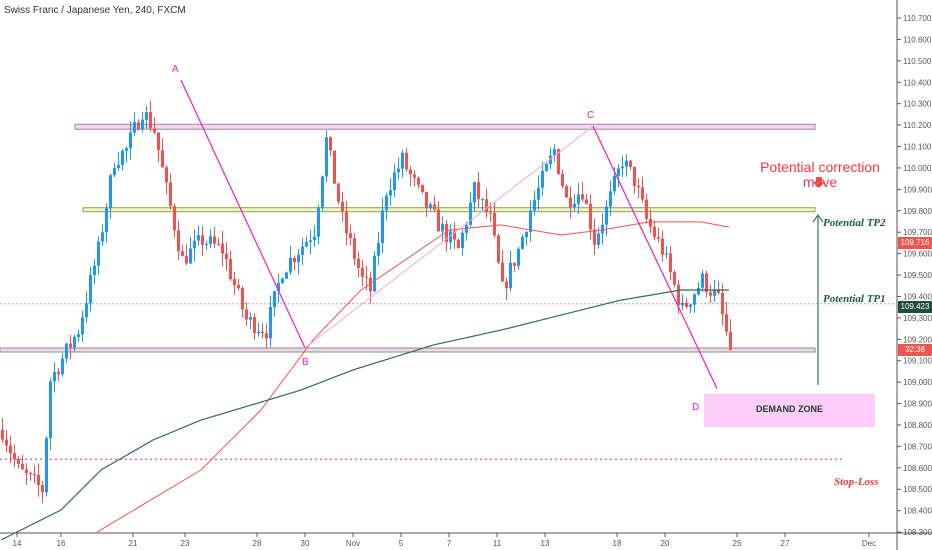  What do you see at coordinates (917, 168) in the screenshot?
I see `y-tick-label: 110.000` at bounding box center [917, 168].